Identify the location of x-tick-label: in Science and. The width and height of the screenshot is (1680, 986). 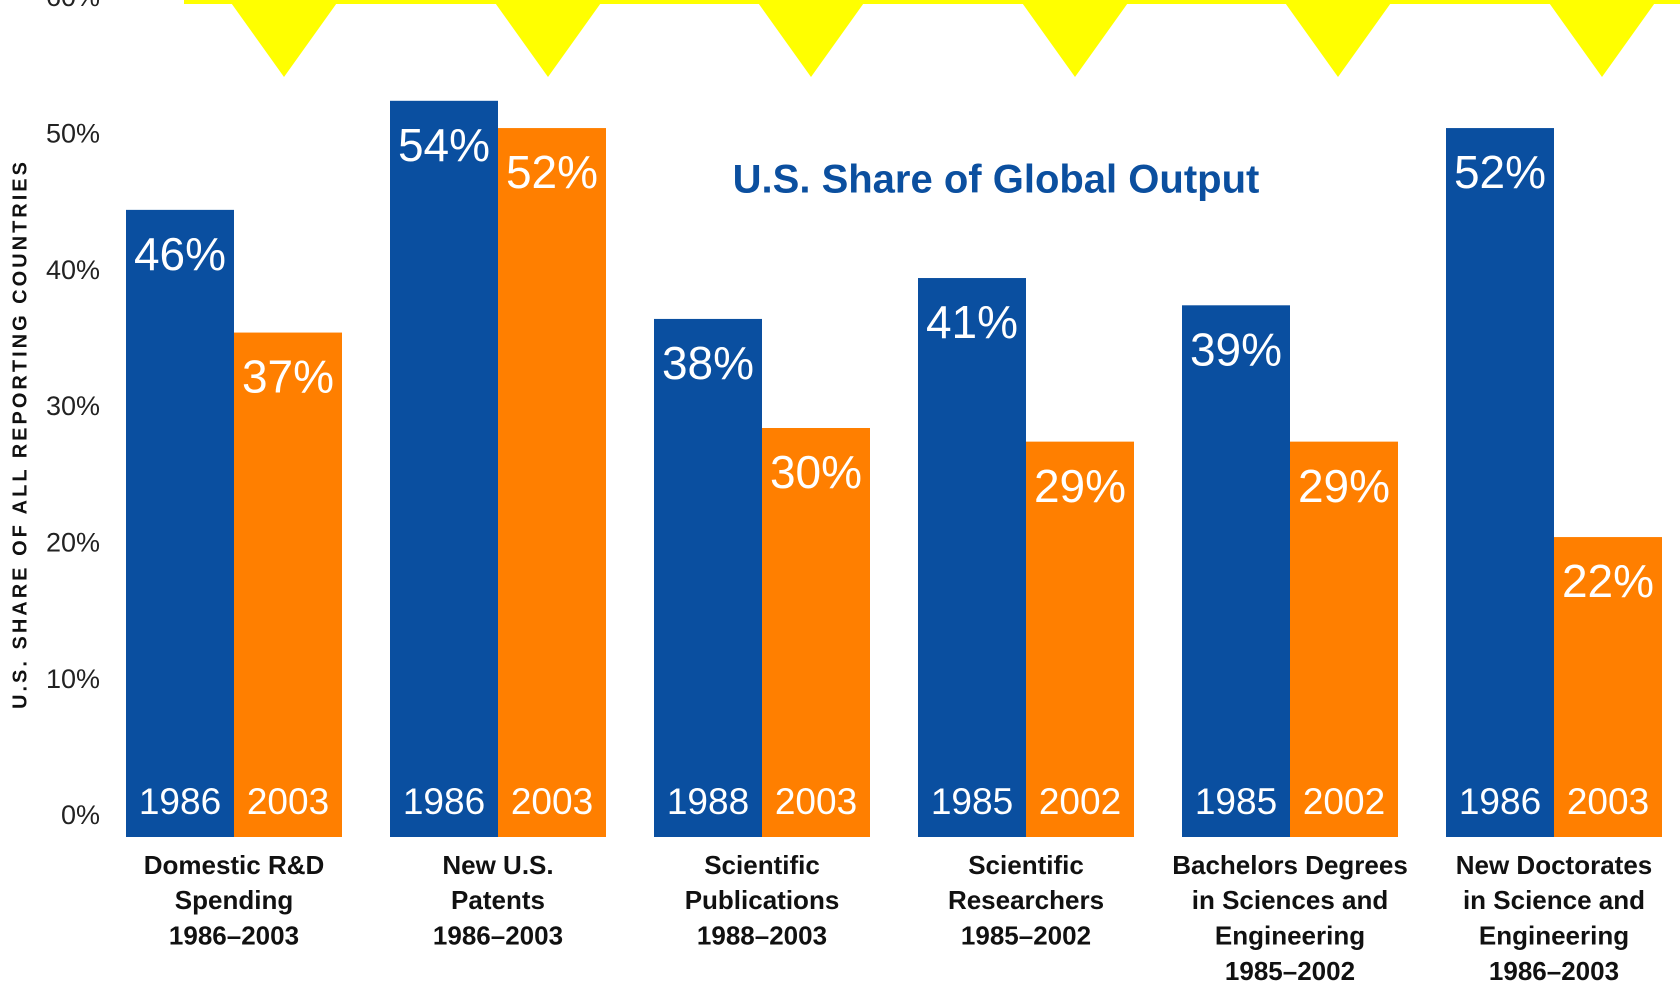
(1554, 900).